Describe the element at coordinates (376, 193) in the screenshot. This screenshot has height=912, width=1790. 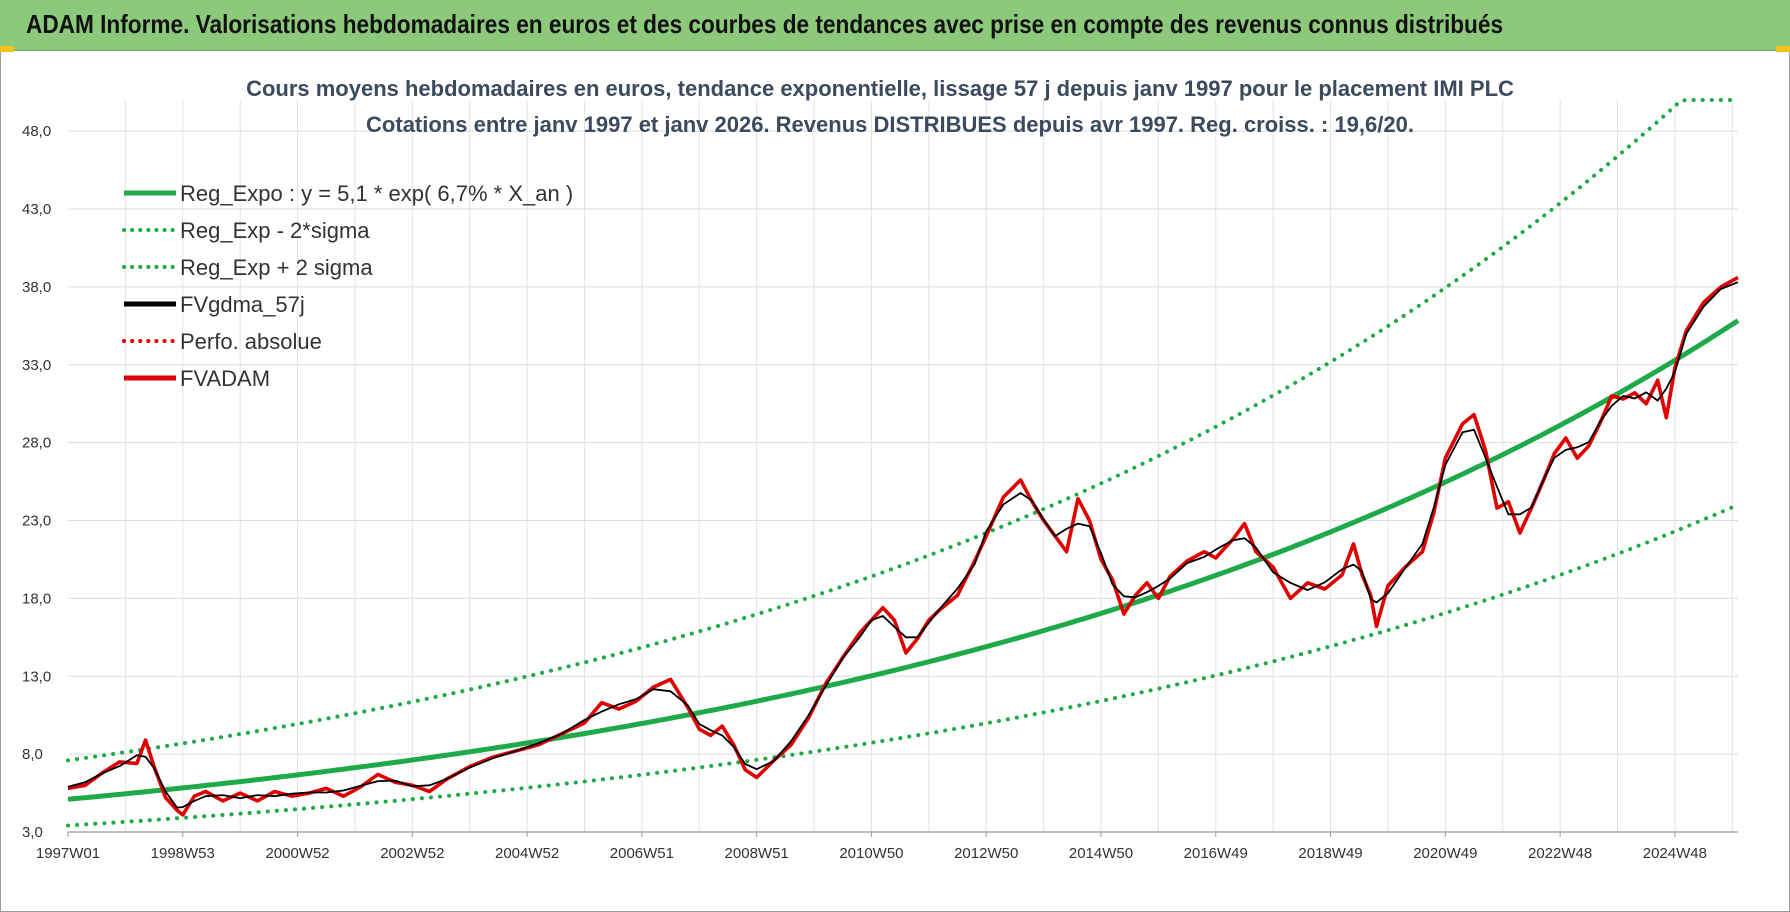
I see `legend-label: Reg_Expo : y = 5,1 * exp( 6,7% * X_an )` at that location.